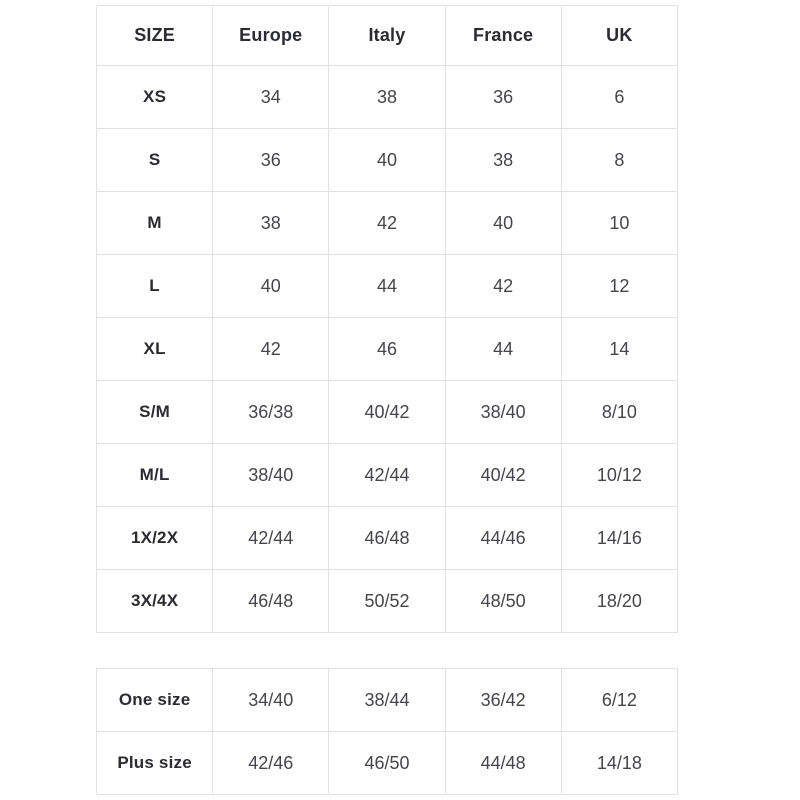 This screenshot has width=800, height=800. What do you see at coordinates (619, 601) in the screenshot?
I see `size-value-cell: 18/20` at bounding box center [619, 601].